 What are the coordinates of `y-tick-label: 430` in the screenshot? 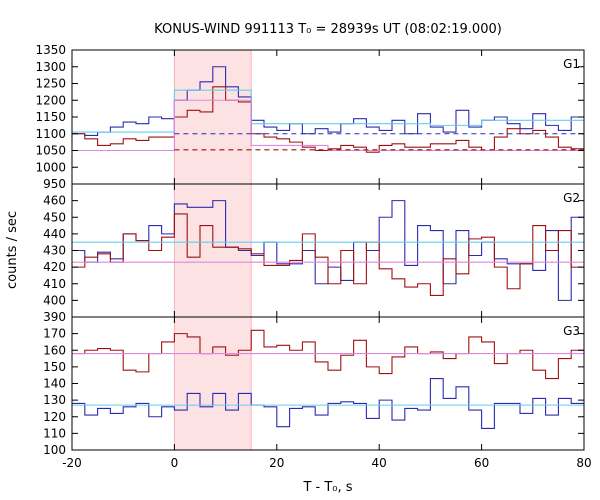 It's located at (54, 251).